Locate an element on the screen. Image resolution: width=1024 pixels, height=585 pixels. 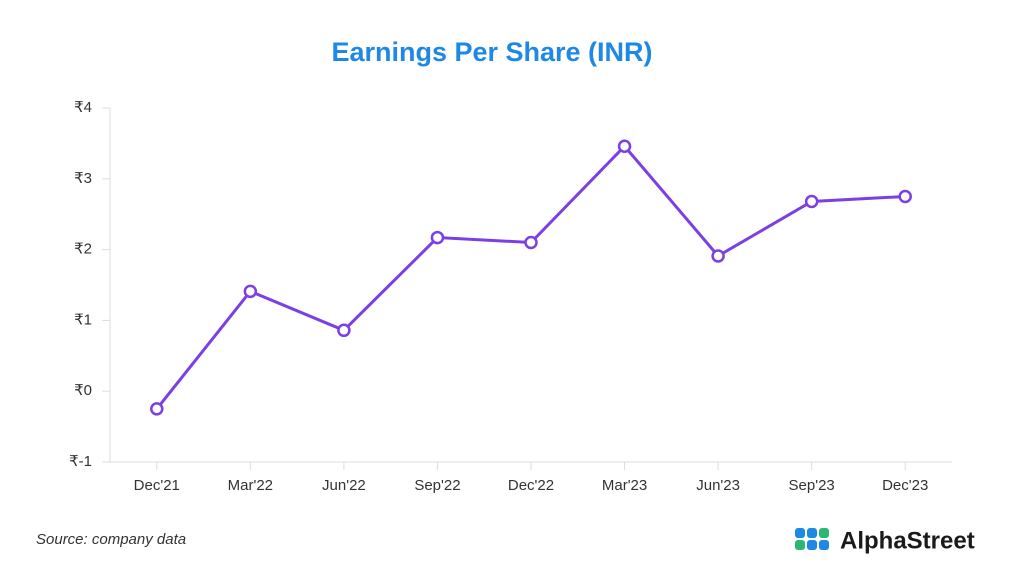
y-tick-label: ₹-1 is located at coordinates (80, 461).